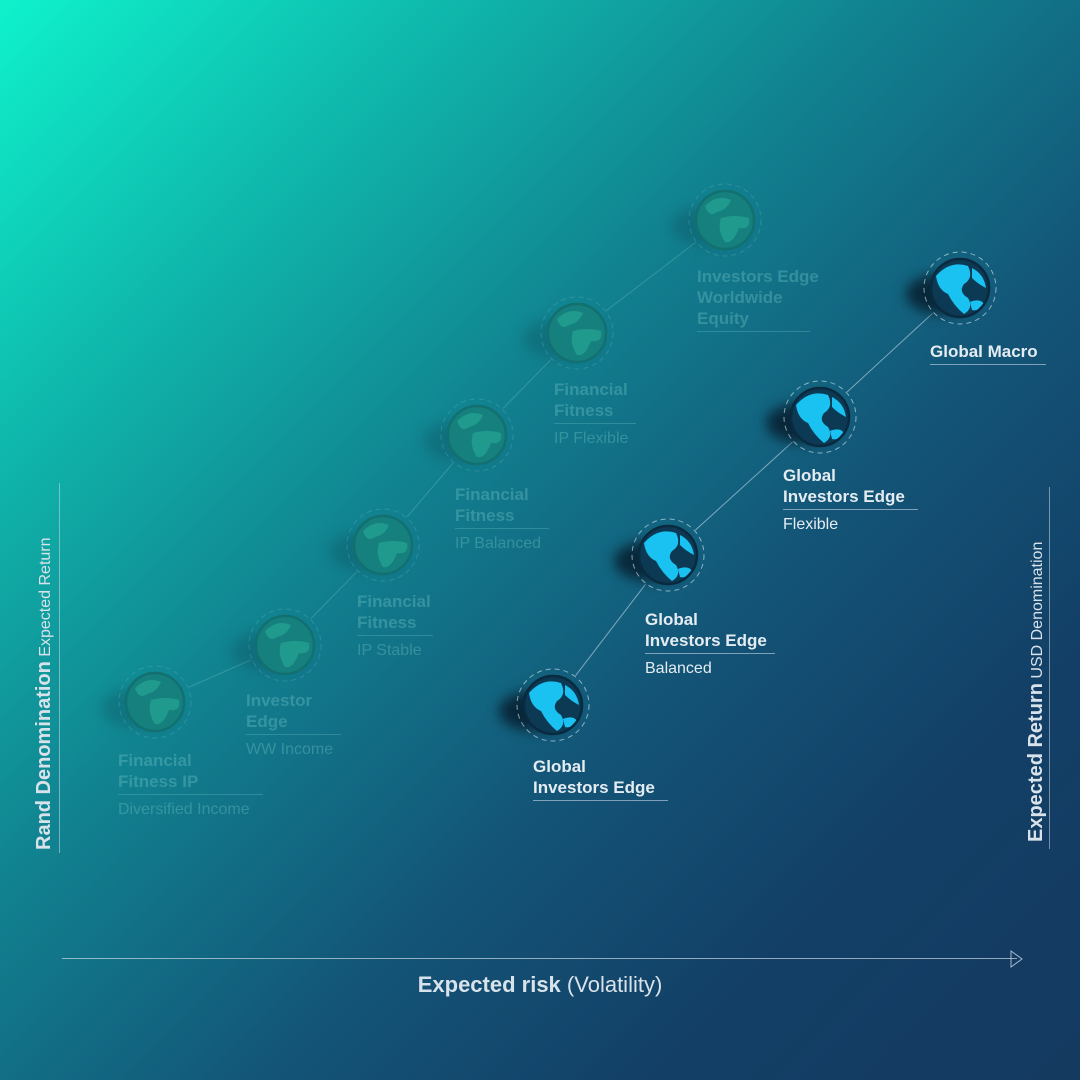 The width and height of the screenshot is (1080, 1080). Describe the element at coordinates (290, 749) in the screenshot. I see `fund-variant: WW Income` at that location.